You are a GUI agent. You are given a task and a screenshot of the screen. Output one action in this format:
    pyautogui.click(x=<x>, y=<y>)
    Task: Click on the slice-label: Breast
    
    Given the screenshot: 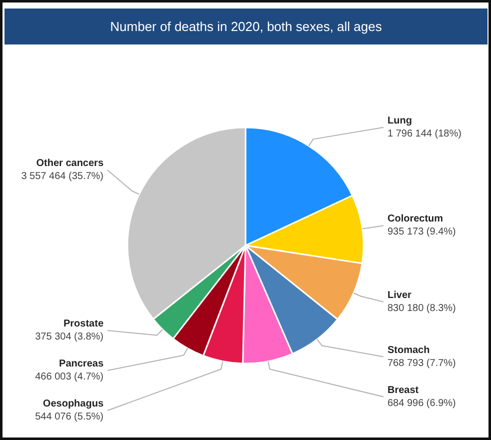 What is the action you would take?
    pyautogui.click(x=404, y=390)
    